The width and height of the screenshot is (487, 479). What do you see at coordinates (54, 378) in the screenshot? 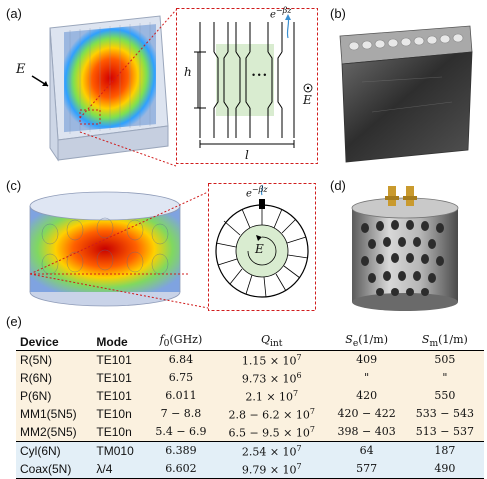
I see `cell-device: R(6N)` at bounding box center [54, 378].